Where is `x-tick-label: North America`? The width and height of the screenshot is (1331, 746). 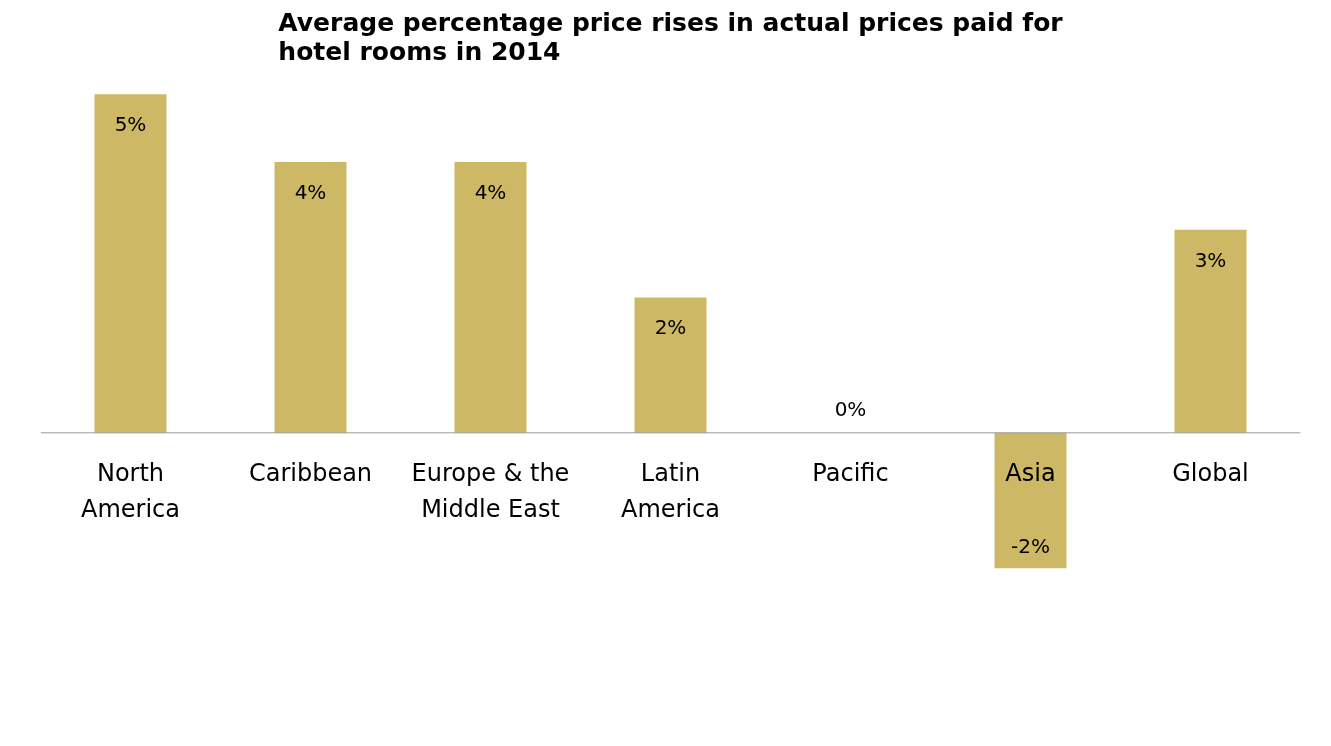 x-tick-label: North America is located at coordinates (130, 491).